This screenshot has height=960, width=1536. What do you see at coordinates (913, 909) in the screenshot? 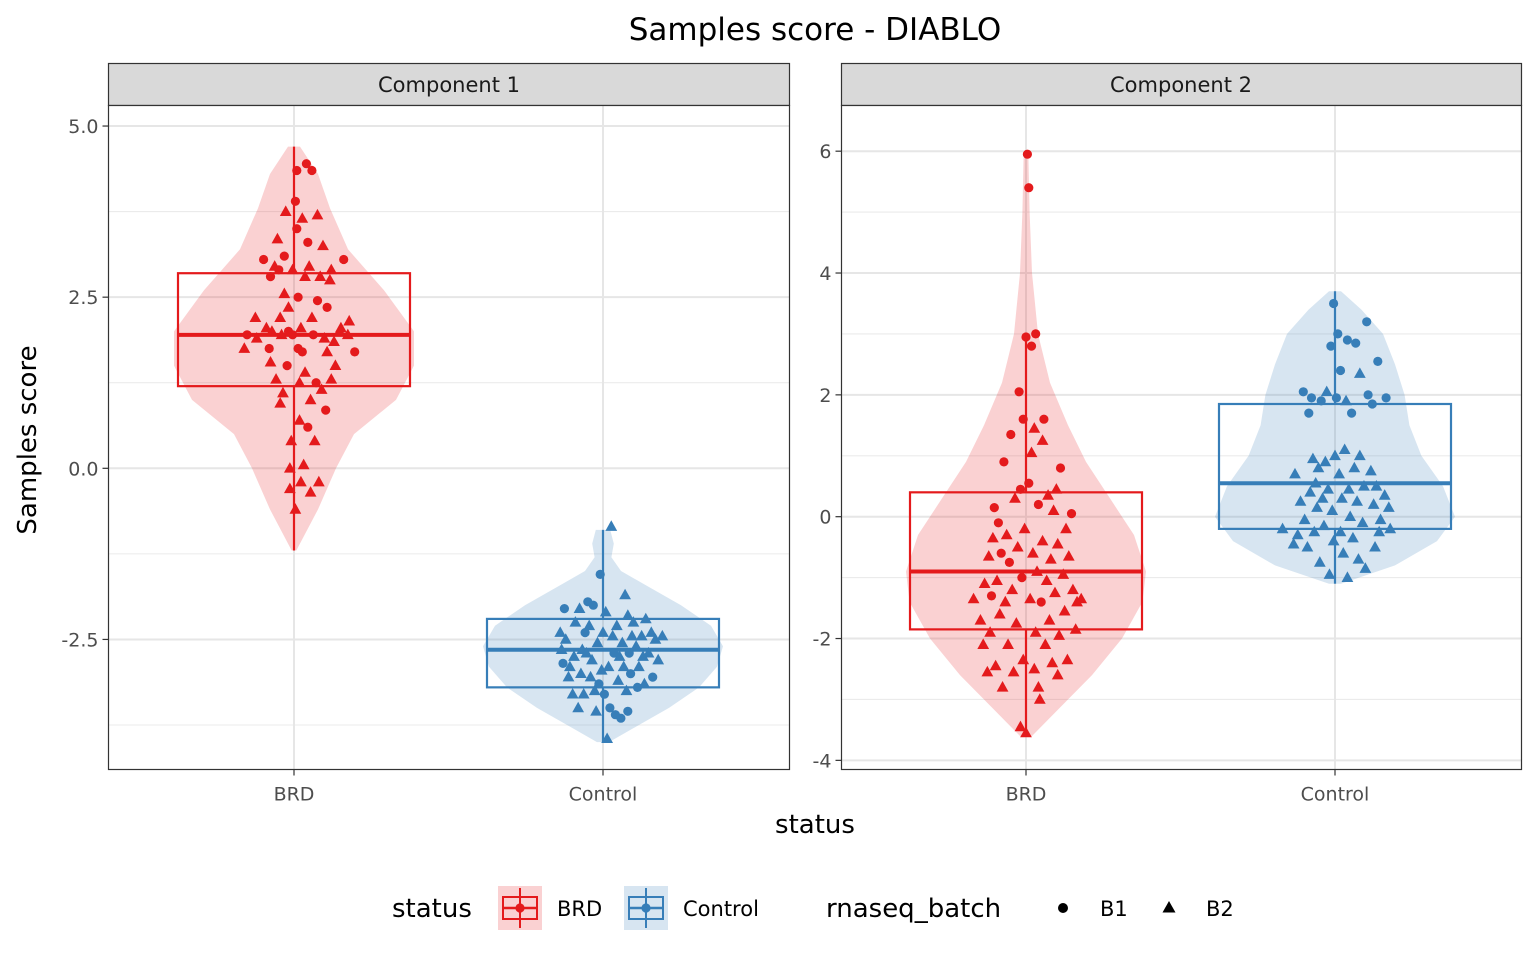
I see `legend-batch-title: rnaseq_batch` at bounding box center [913, 909].